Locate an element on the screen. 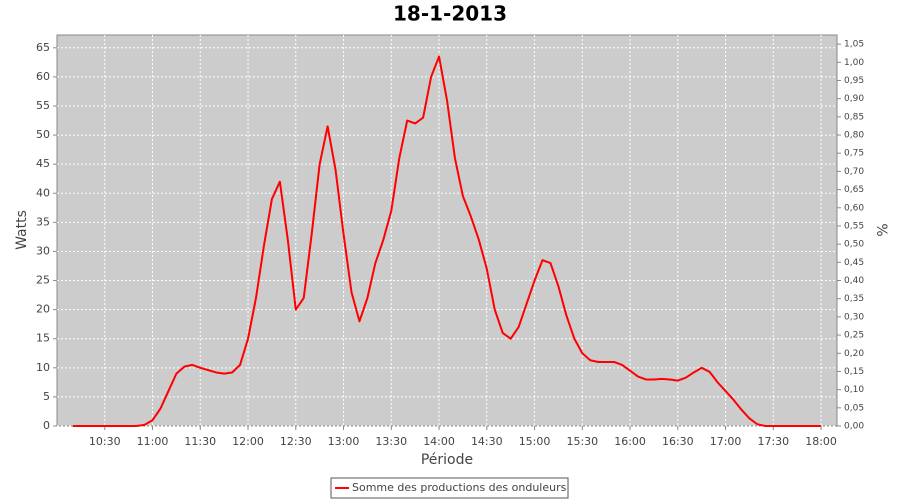 Image resolution: width=900 pixels, height=500 pixels. y-tick-label: 40 is located at coordinates (43, 192).